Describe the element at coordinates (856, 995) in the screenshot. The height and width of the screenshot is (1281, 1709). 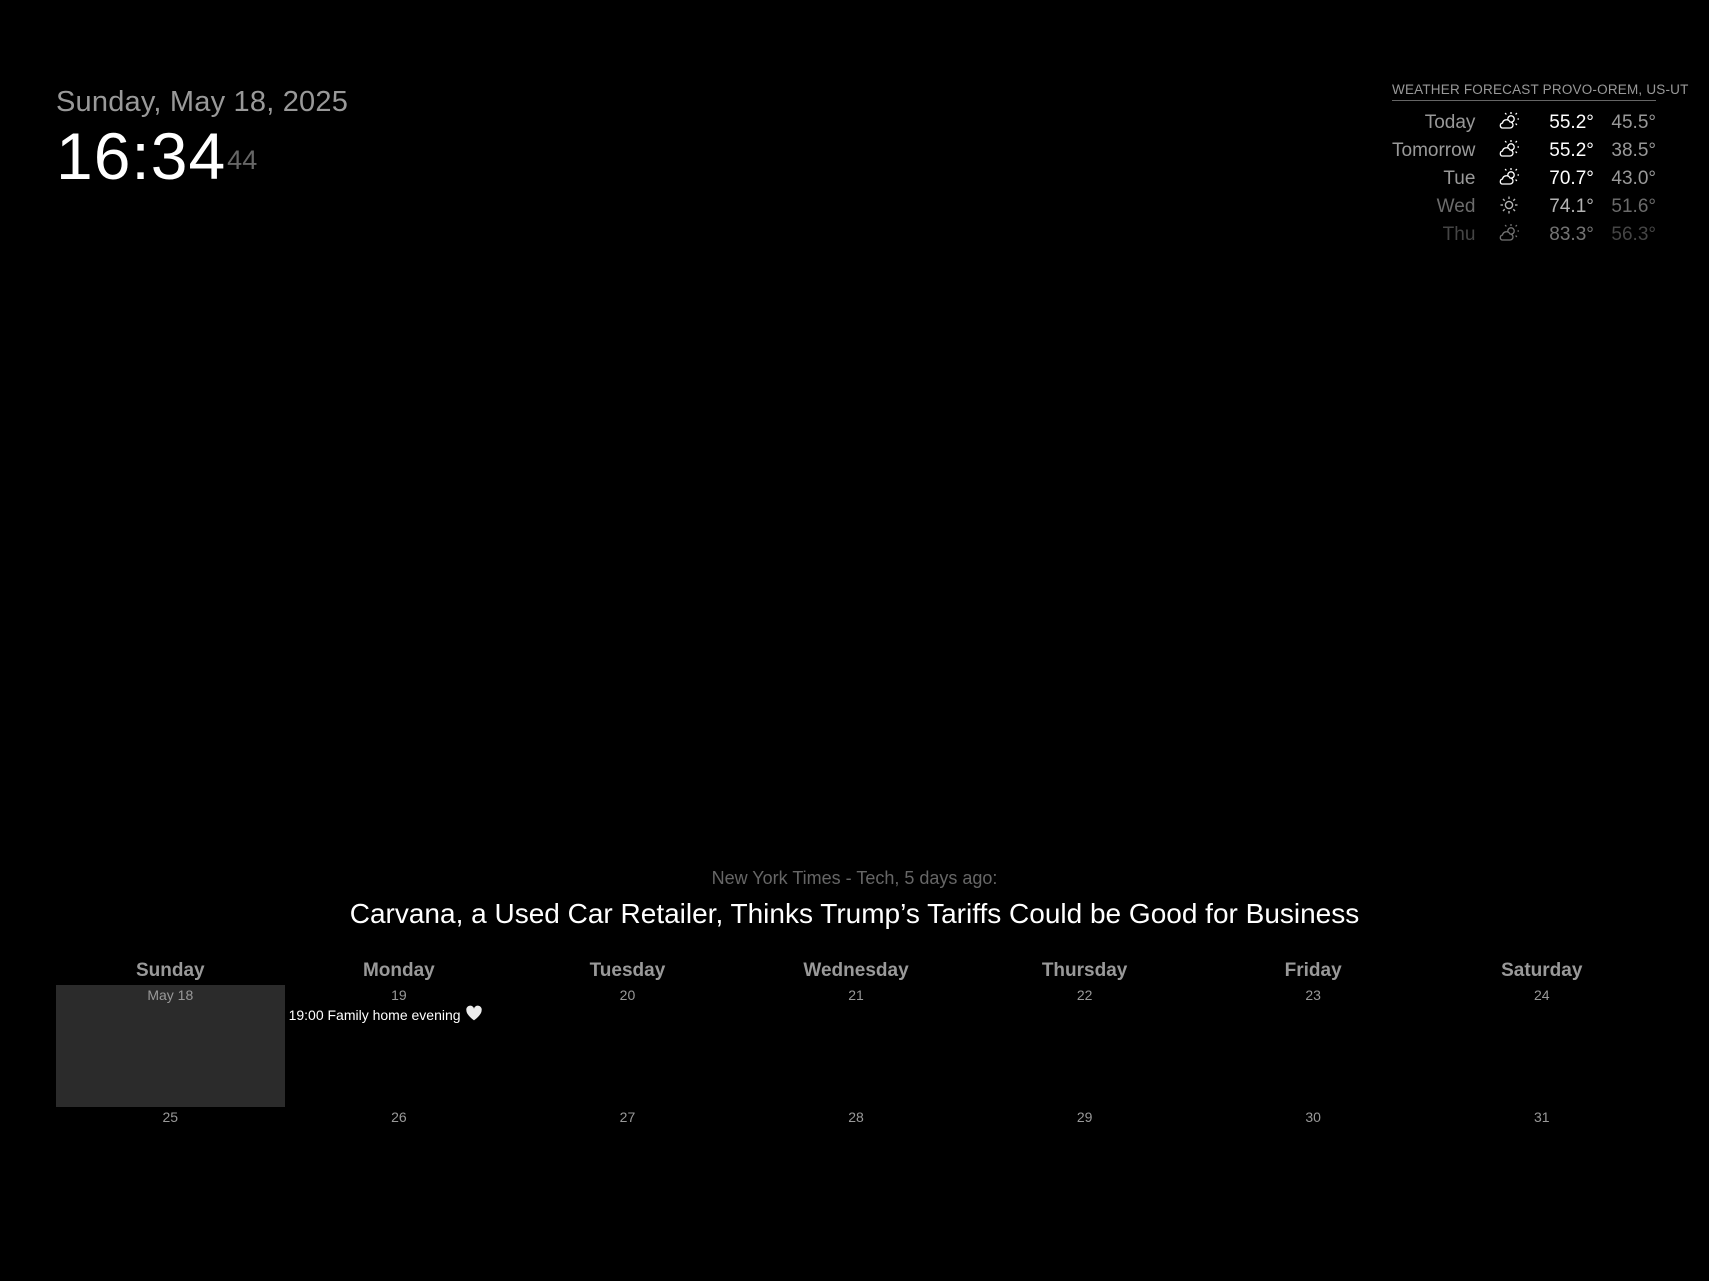
I see `calendar-day-number: 21` at that location.